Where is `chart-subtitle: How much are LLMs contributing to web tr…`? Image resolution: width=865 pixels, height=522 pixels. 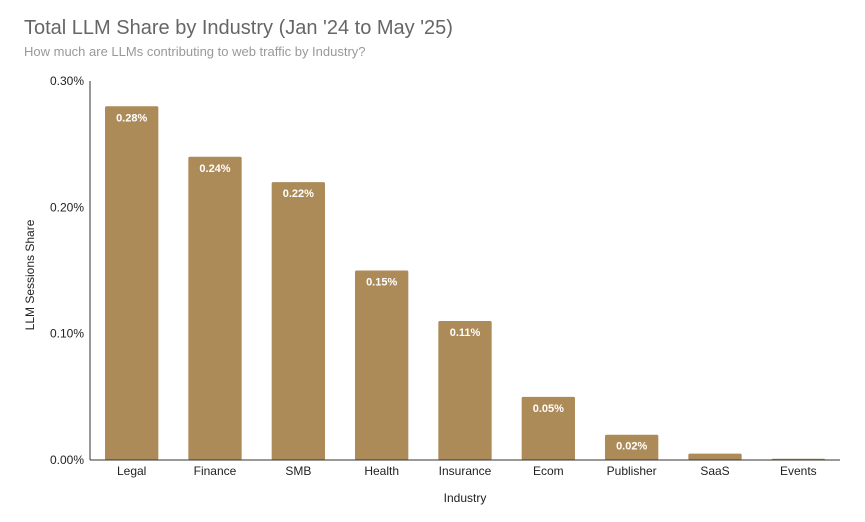 chart-subtitle: How much are LLMs contributing to web tr… is located at coordinates (195, 51).